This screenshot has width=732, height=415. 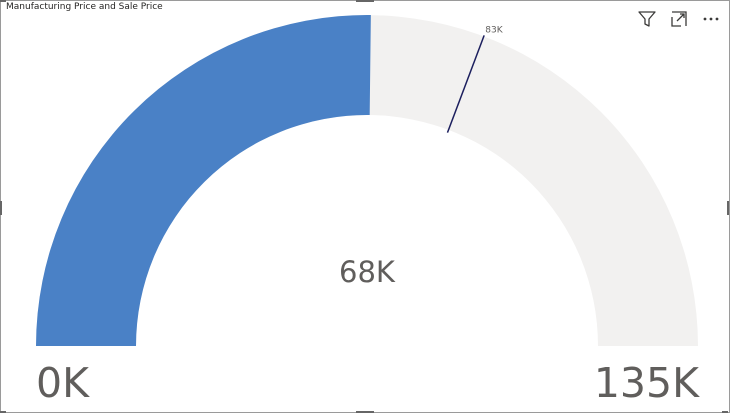 I want to click on resize-handle-top, so click(x=365, y=1).